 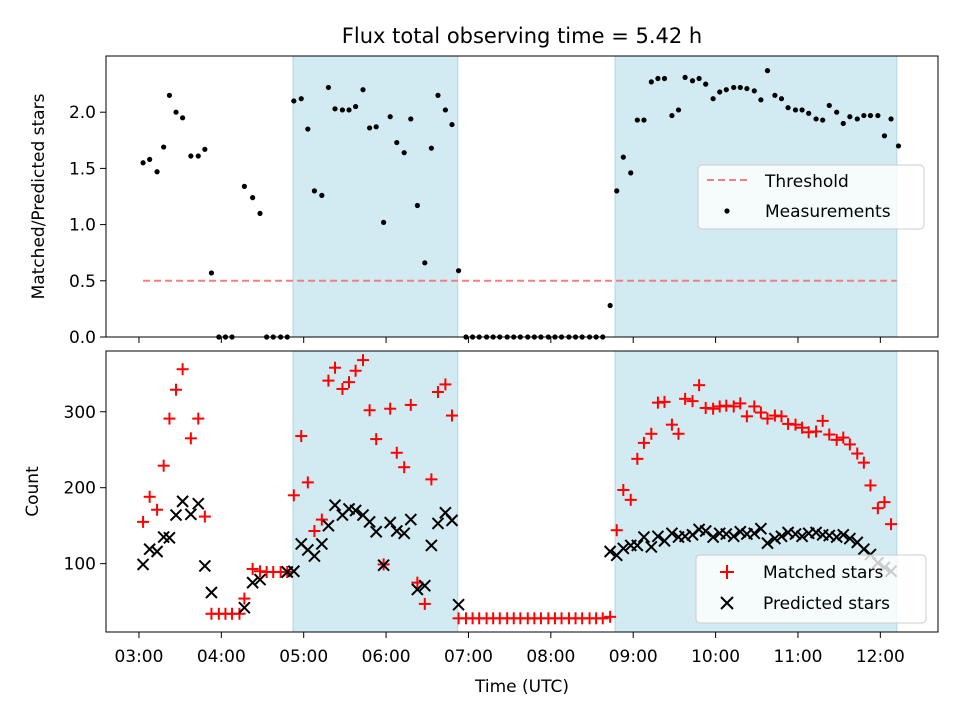 What do you see at coordinates (138, 657) in the screenshot?
I see `x-tick-label: 03:00` at bounding box center [138, 657].